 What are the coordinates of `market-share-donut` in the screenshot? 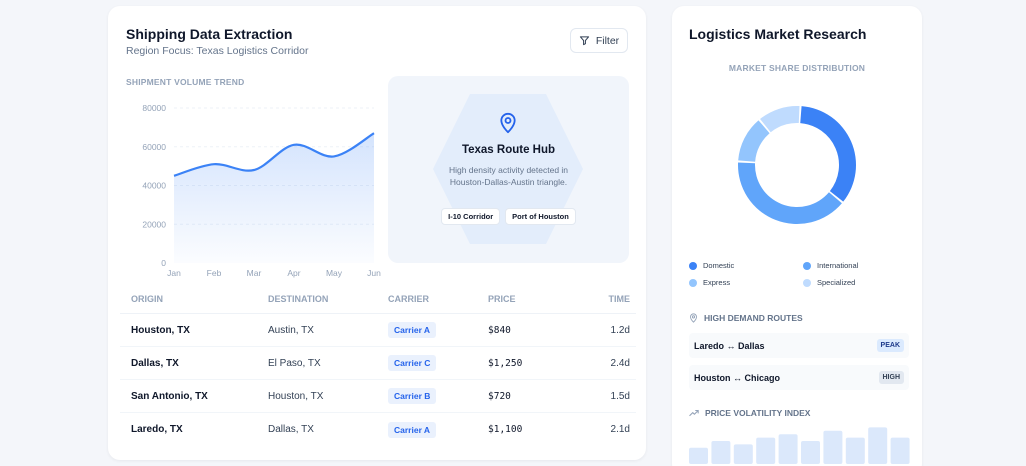 It's located at (797, 165).